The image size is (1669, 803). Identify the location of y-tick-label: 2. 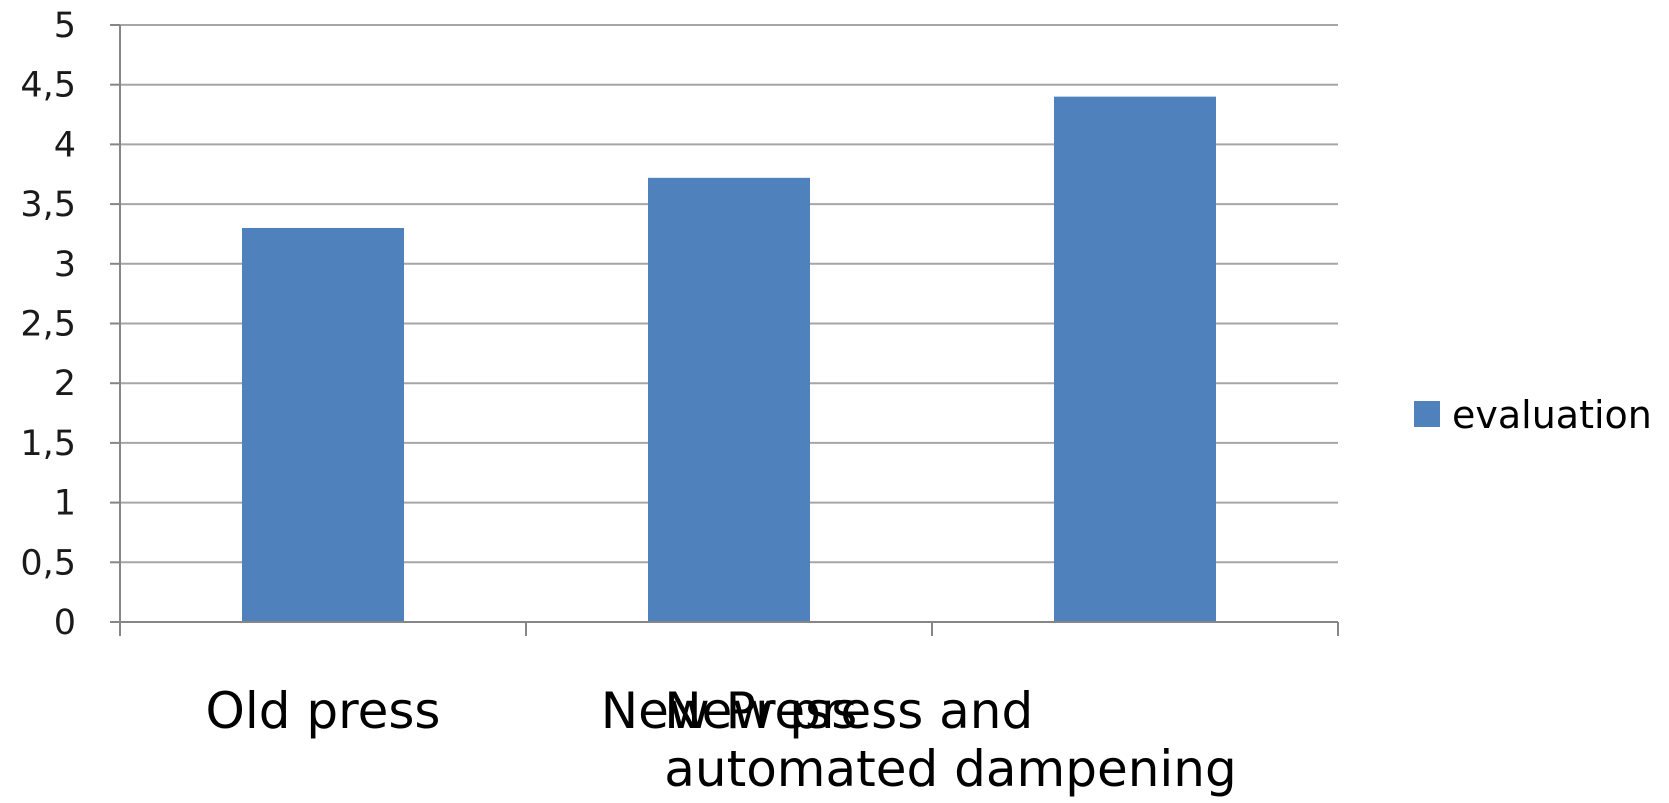
(65, 384).